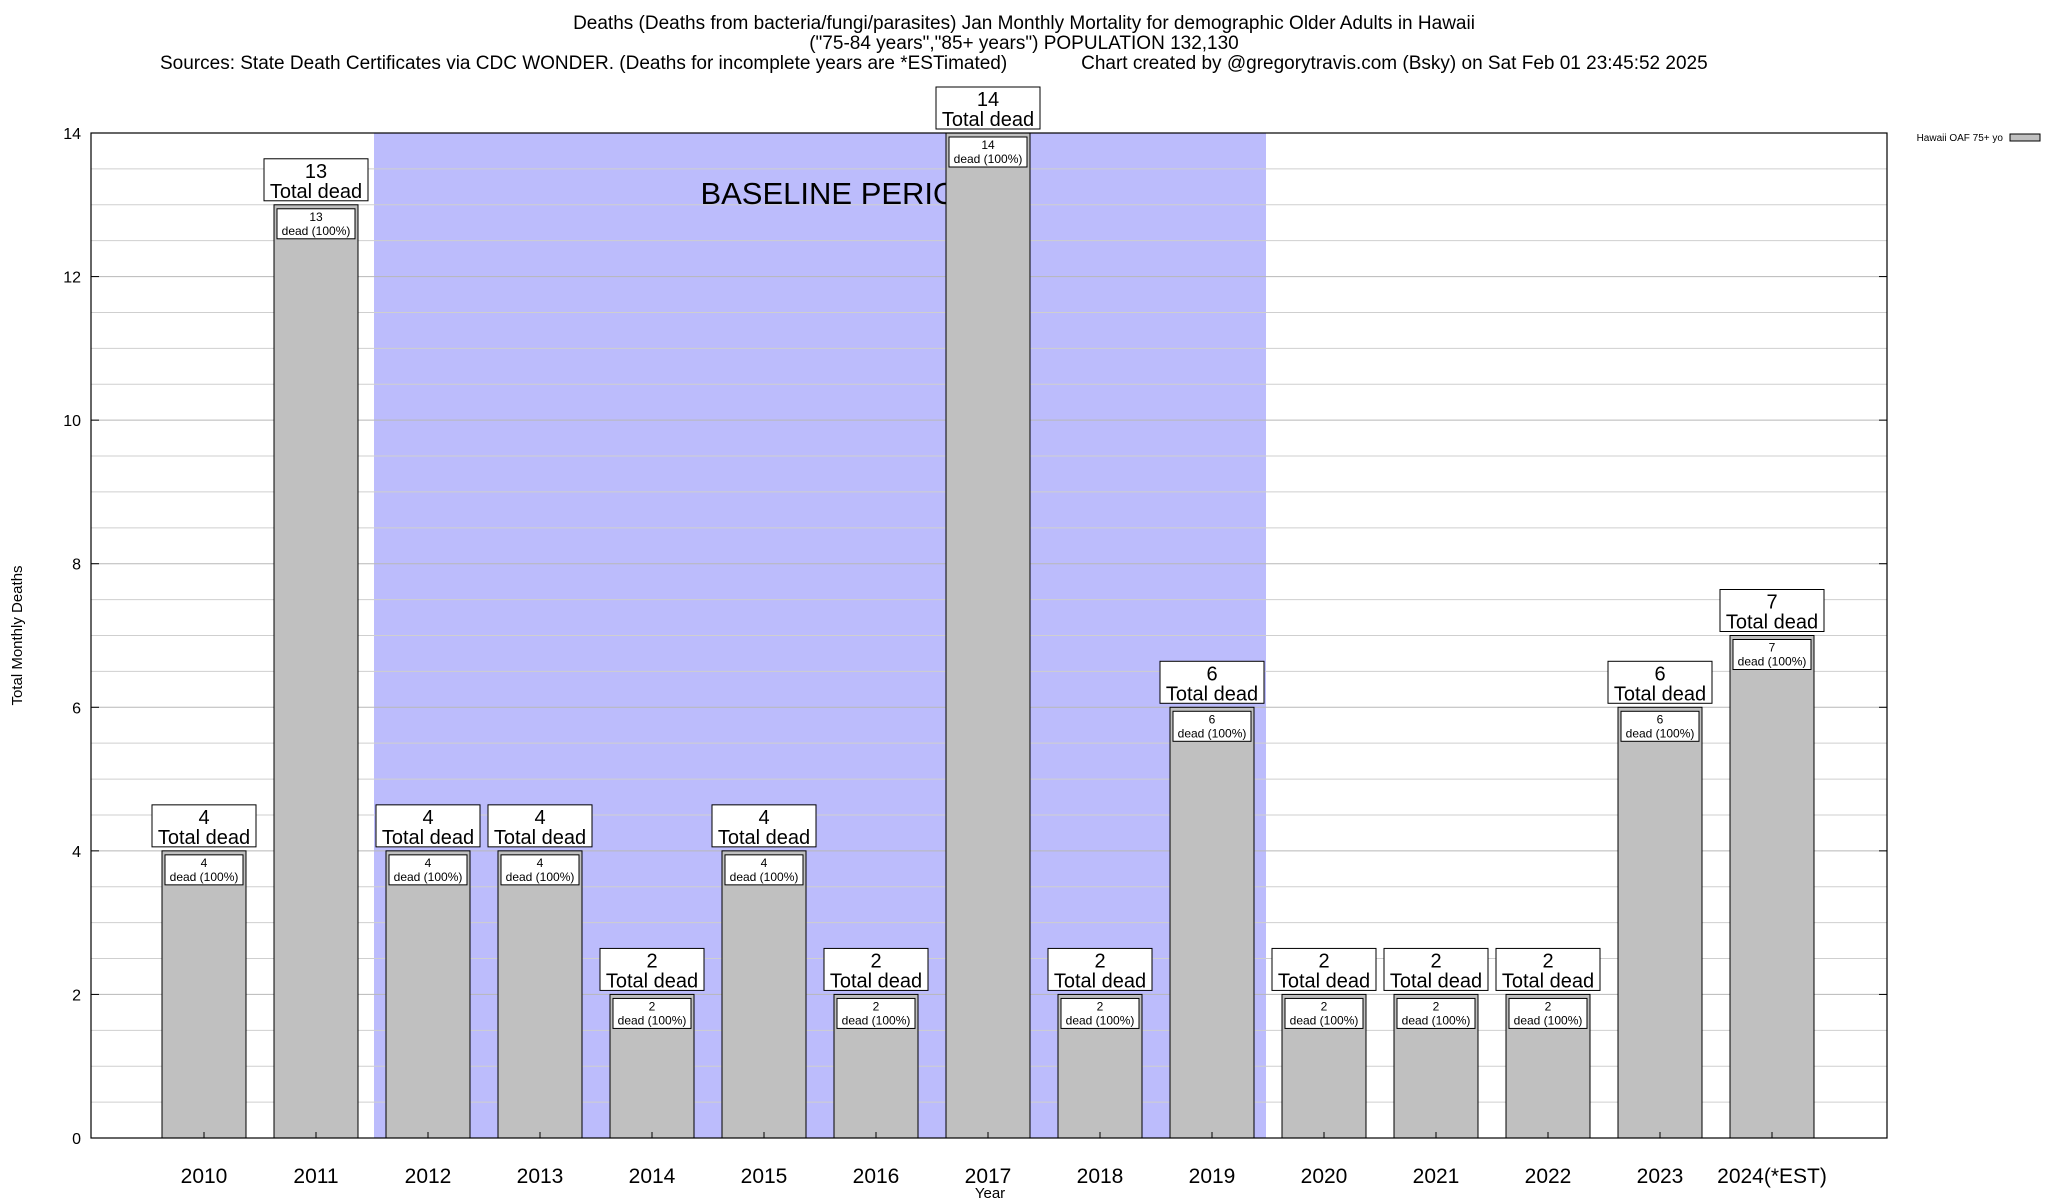  I want to click on x-tick-label: 2017, so click(988, 1176).